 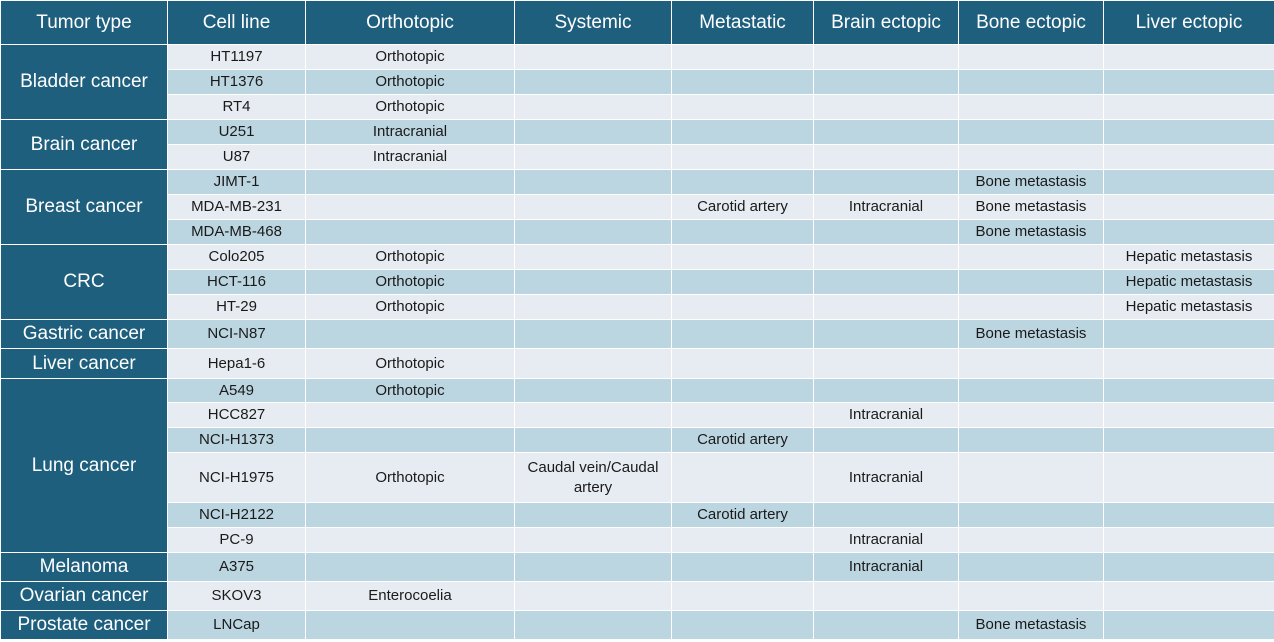 I want to click on table-row: Brain cancer U251 Intracranial, so click(x=637, y=144).